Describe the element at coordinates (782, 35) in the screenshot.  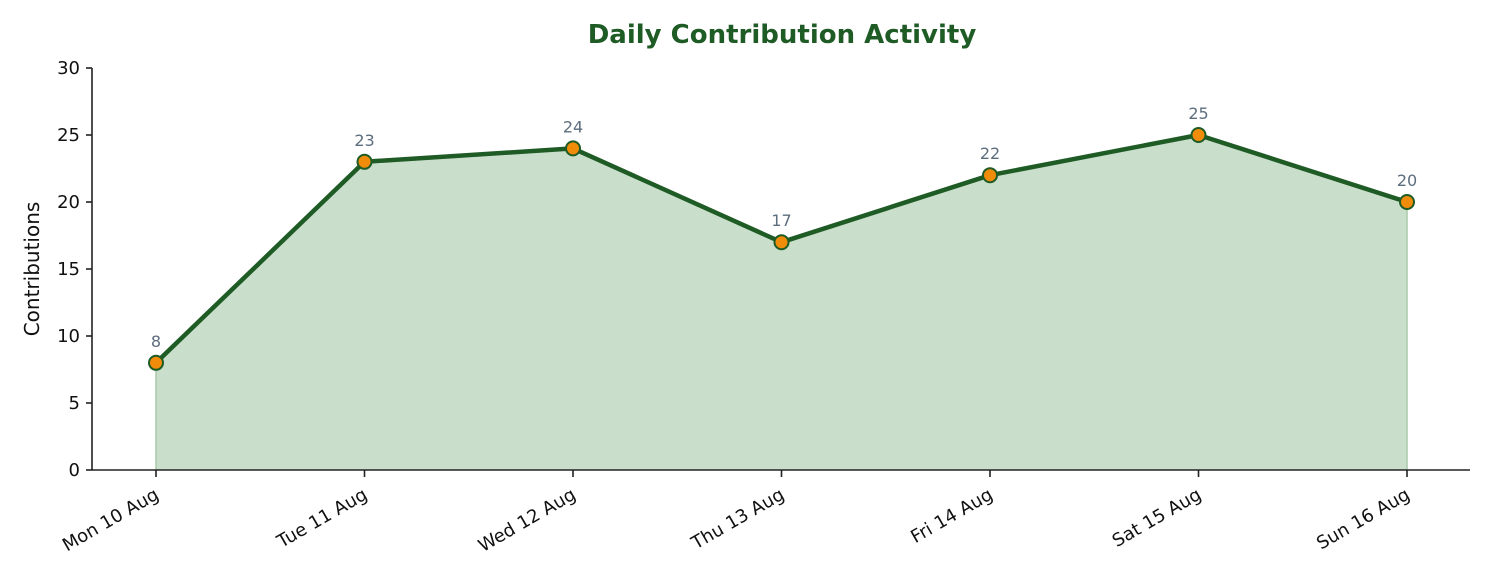
I see `chart-title: Daily Contribution Activity` at that location.